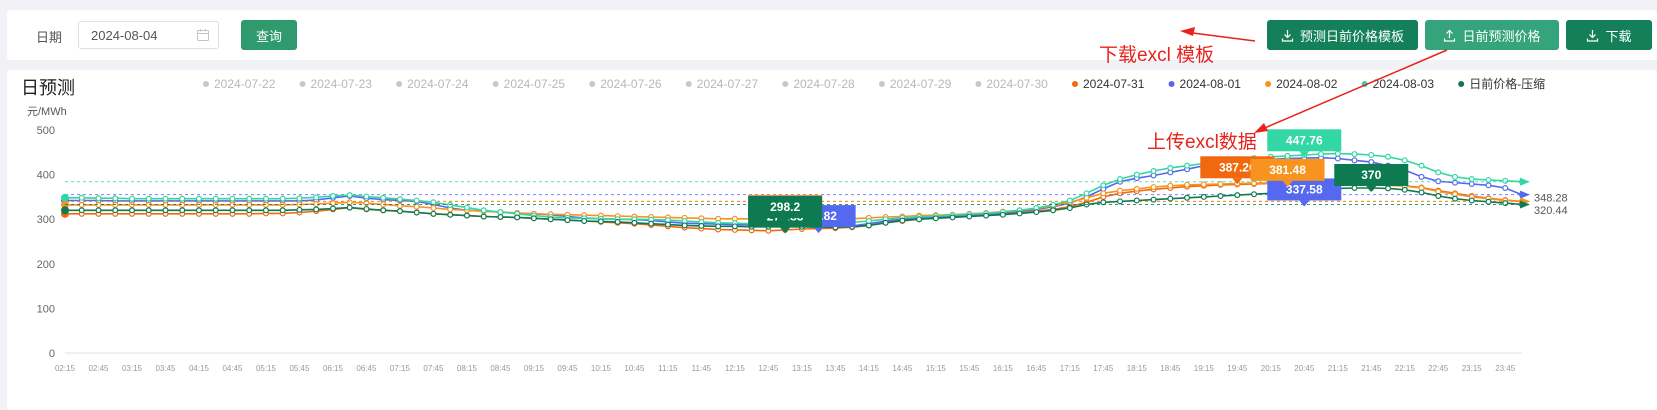 This screenshot has height=410, width=1657. I want to click on x-tick-label: 20:45, so click(1304, 368).